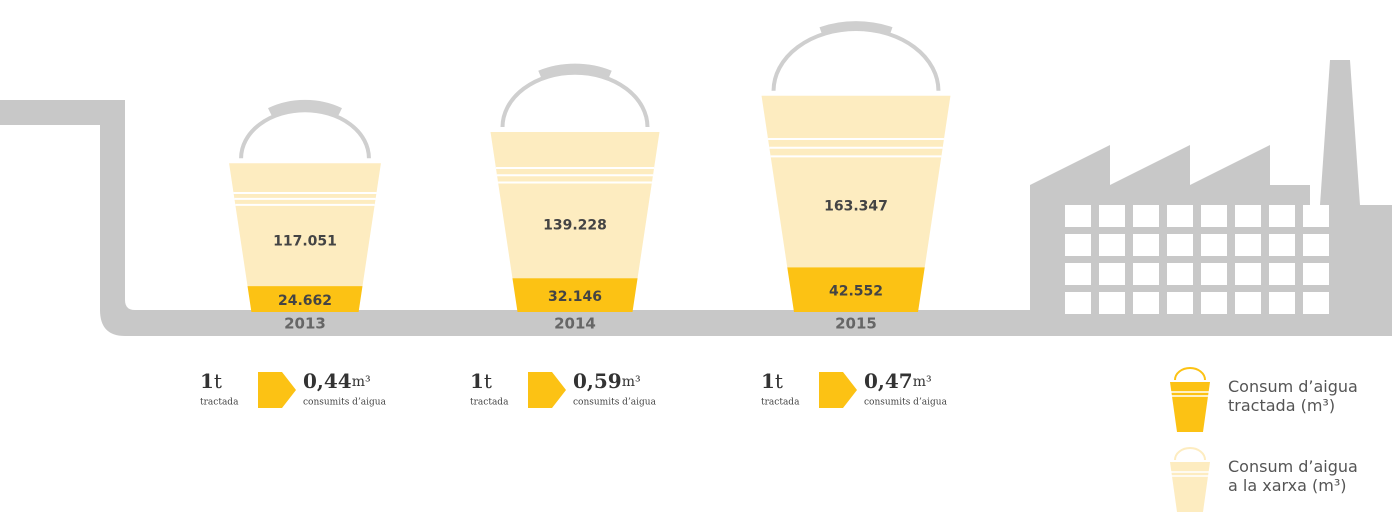 The height and width of the screenshot is (515, 1392). I want to click on ratio-value: 0,47m³, so click(898, 381).